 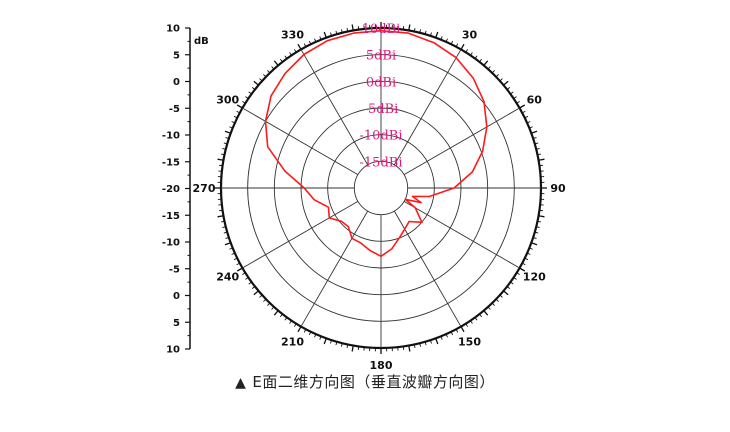 I want to click on angle-label: 60, so click(x=535, y=100).